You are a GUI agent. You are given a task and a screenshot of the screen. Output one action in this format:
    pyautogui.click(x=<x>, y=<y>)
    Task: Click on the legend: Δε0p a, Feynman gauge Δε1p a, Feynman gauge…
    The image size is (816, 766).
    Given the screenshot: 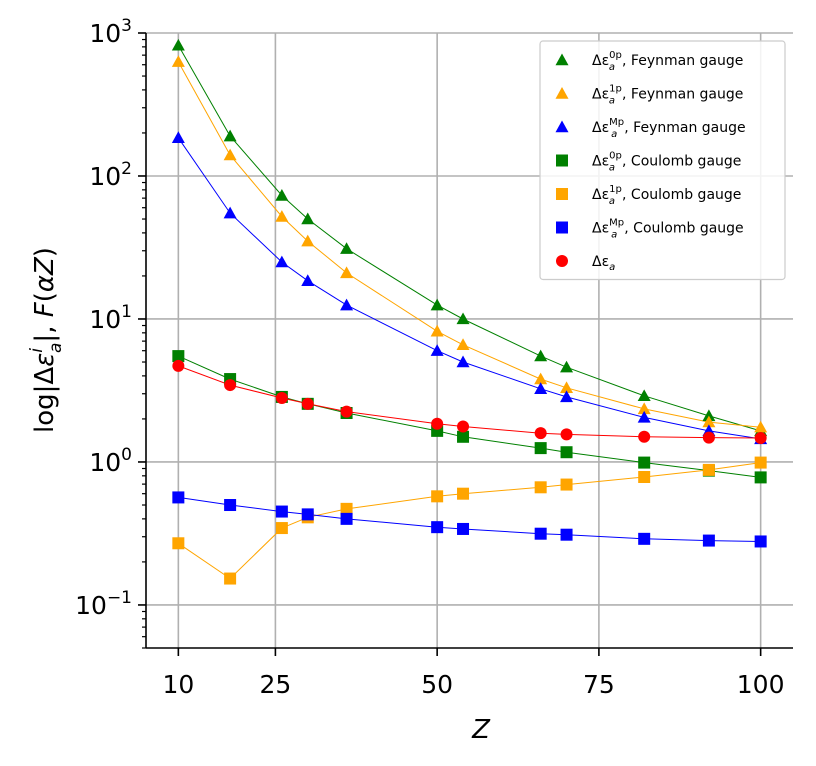 What is the action you would take?
    pyautogui.click(x=662, y=160)
    